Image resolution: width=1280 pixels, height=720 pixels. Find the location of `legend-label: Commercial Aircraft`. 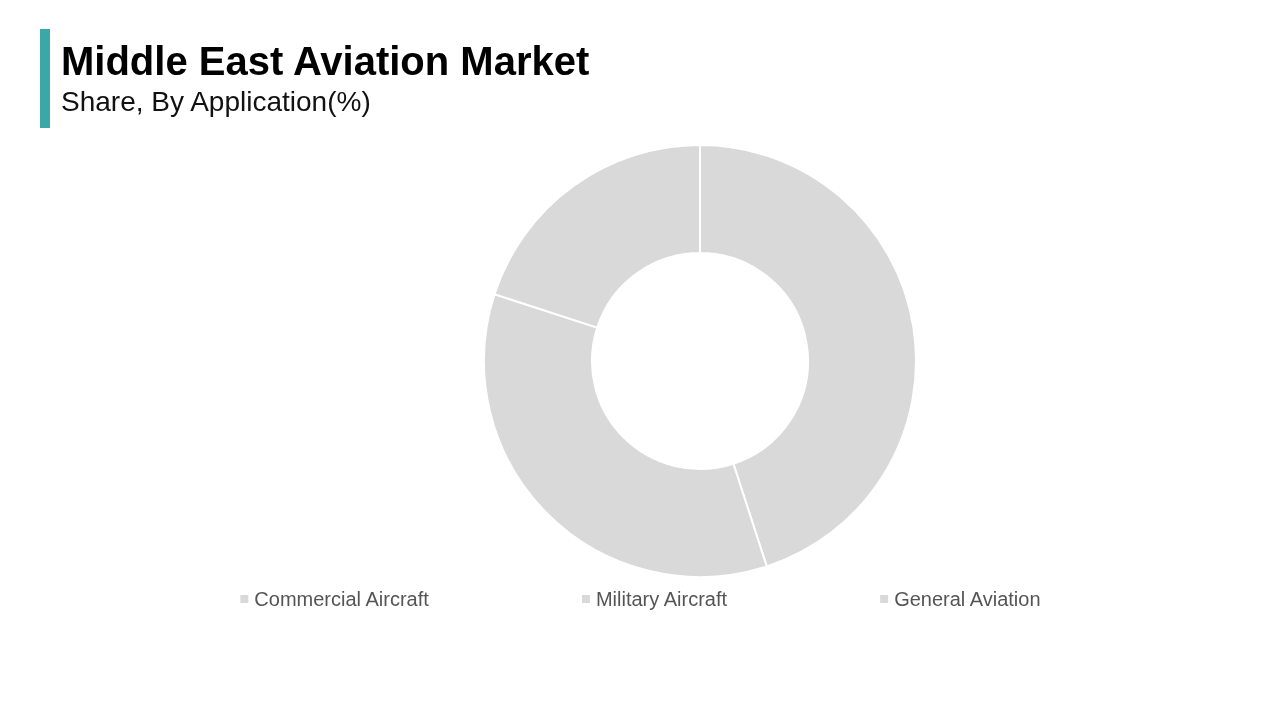

legend-label: Commercial Aircraft is located at coordinates (342, 599).